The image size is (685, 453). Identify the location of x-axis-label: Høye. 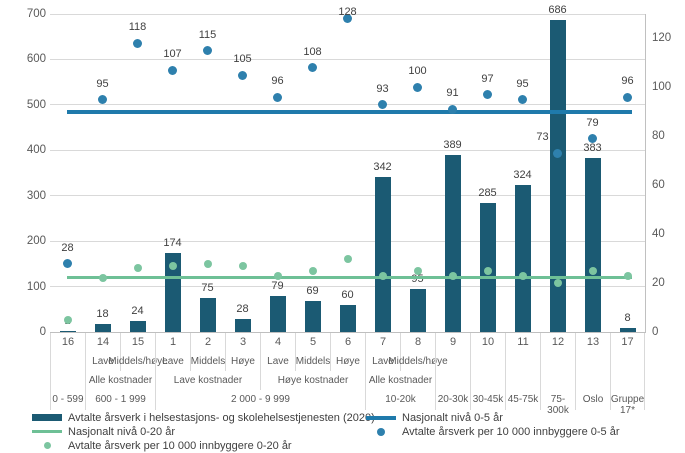
(348, 361).